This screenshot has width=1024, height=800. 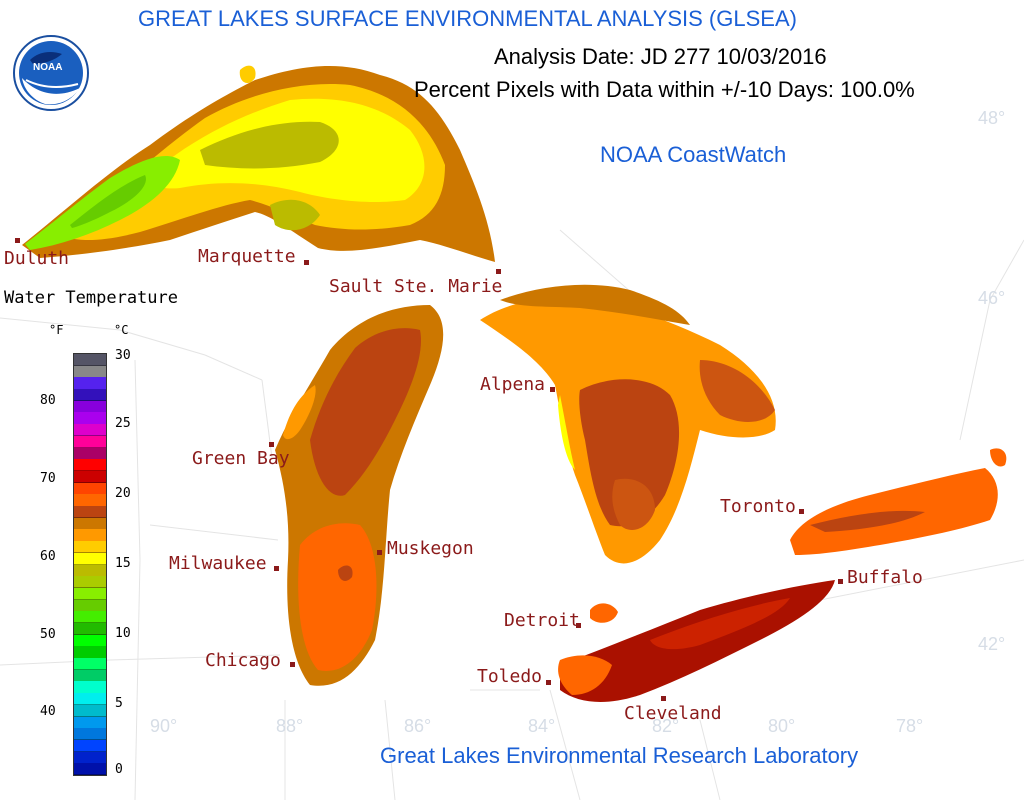 I want to click on legend-tick-c: 20, so click(x=123, y=493).